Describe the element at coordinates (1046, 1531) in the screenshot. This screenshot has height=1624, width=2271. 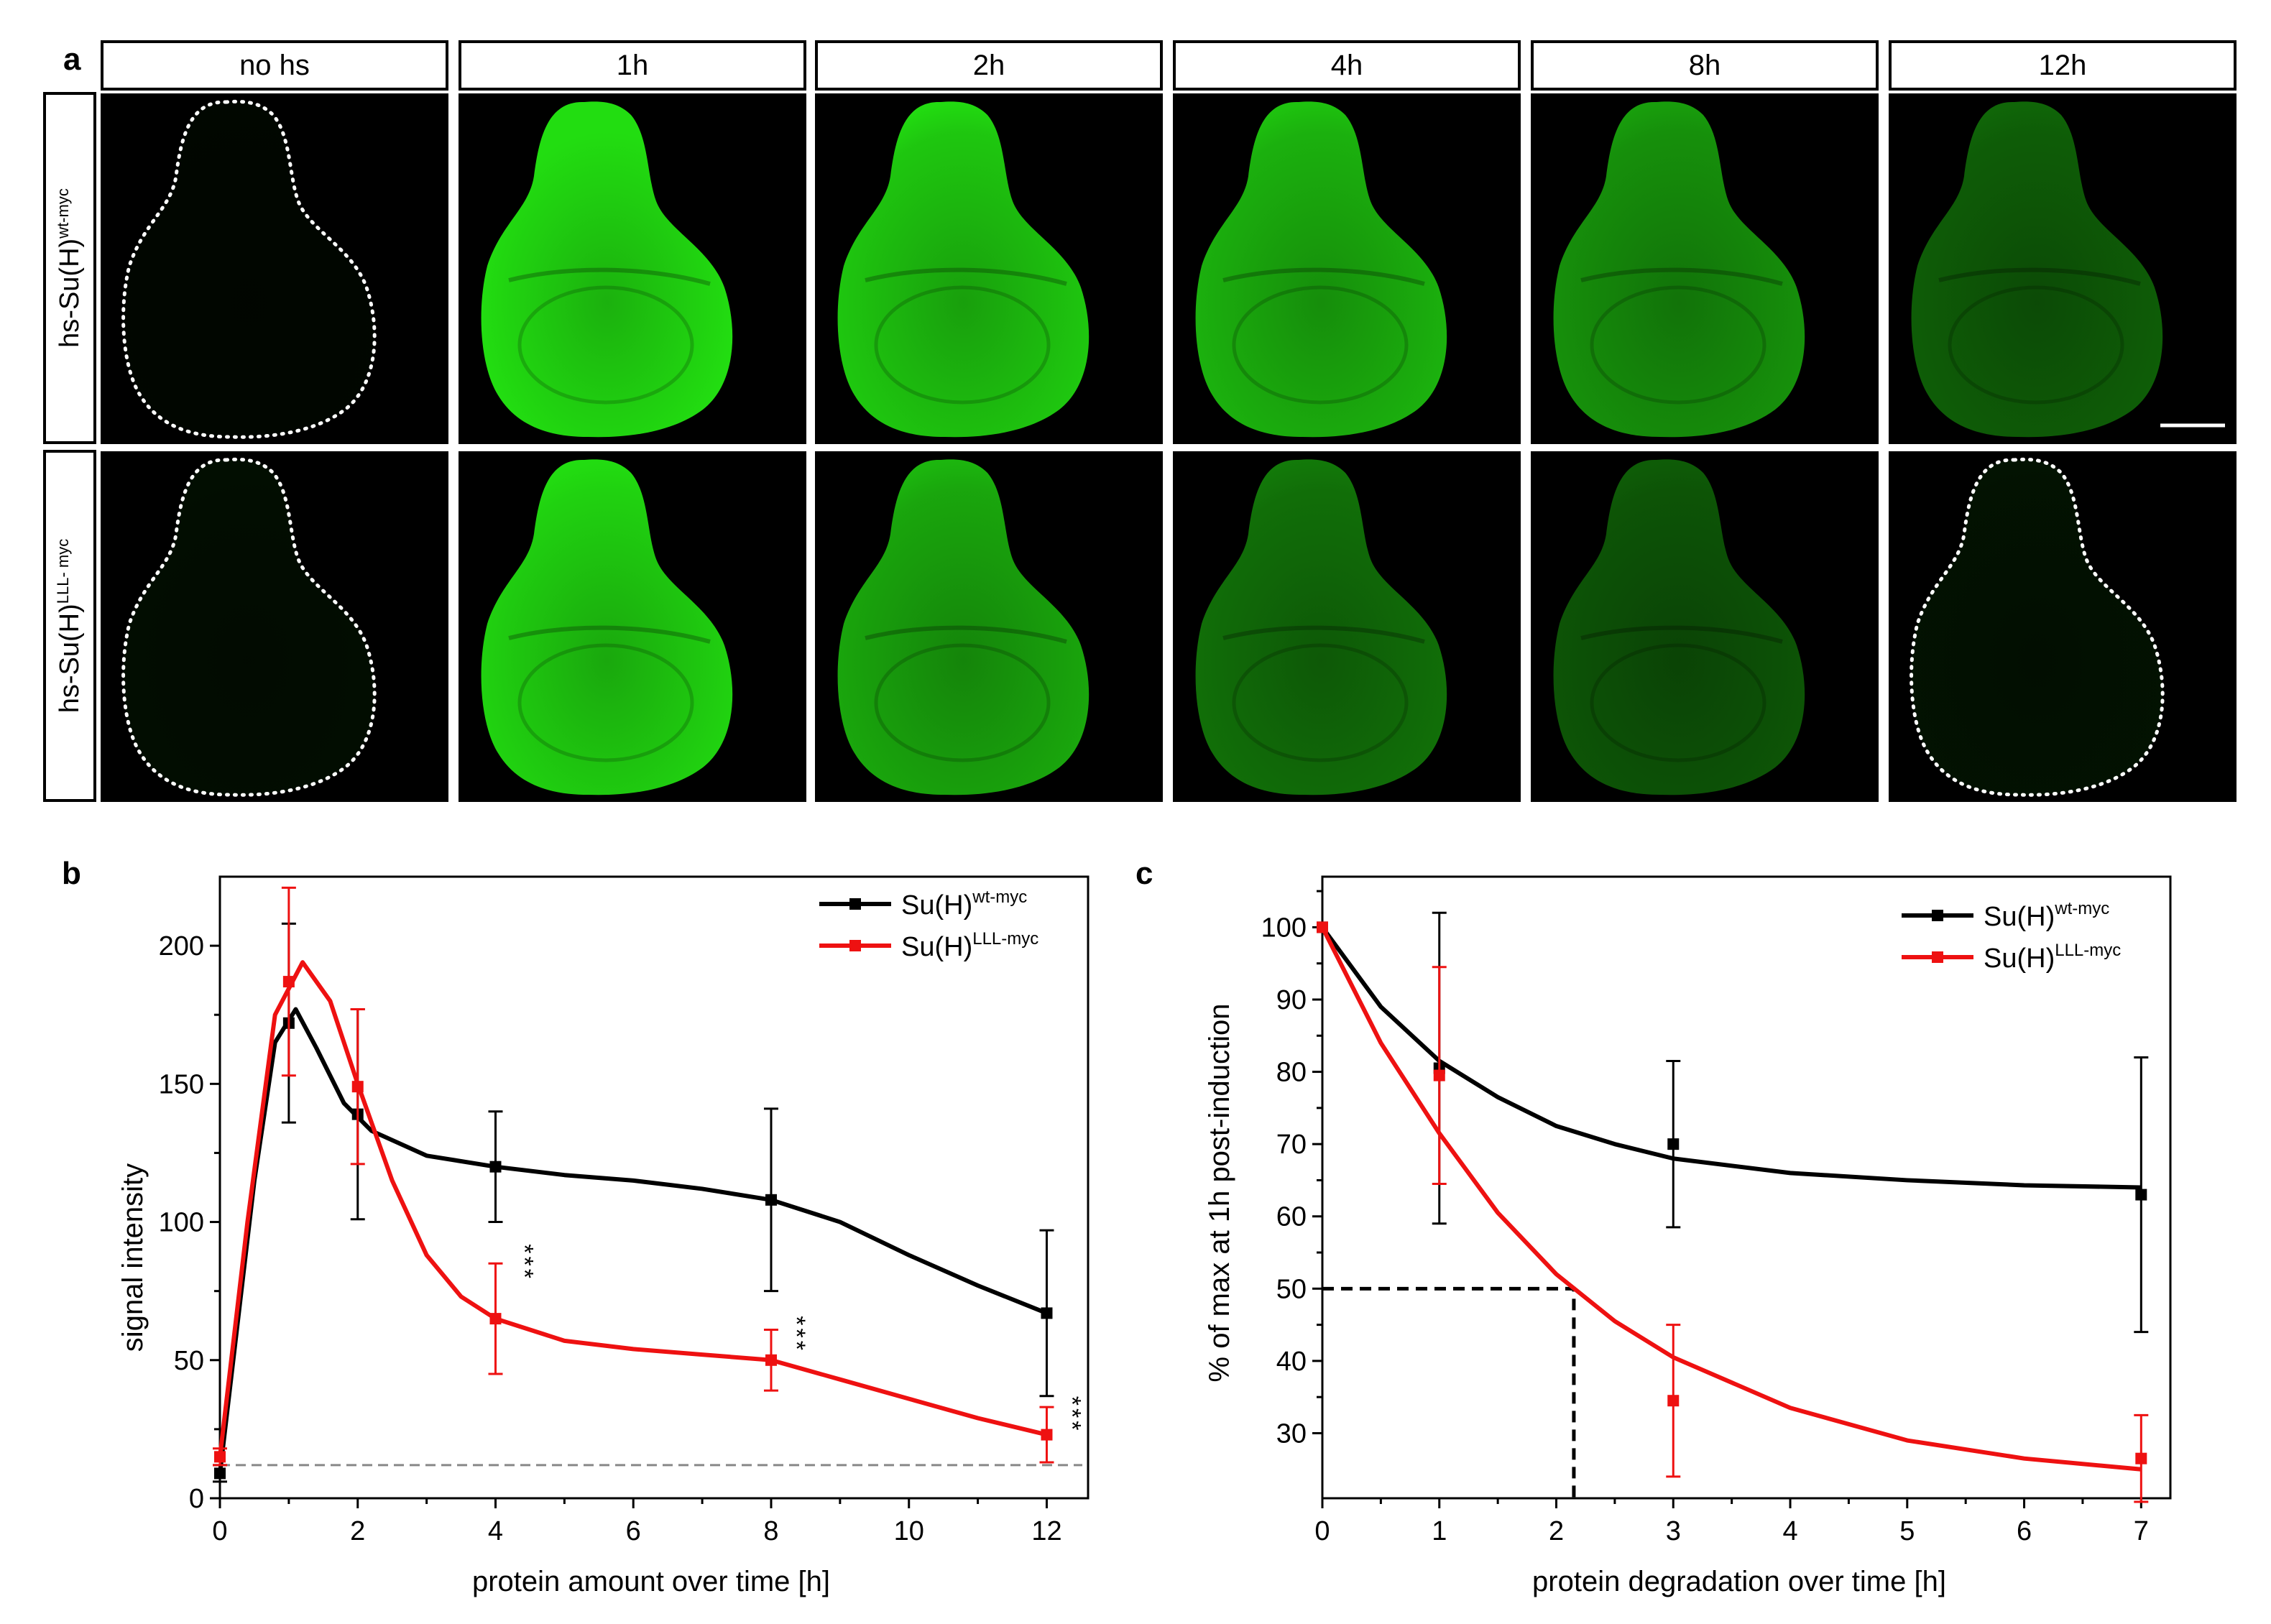
I see `x-tick-label: 12` at that location.